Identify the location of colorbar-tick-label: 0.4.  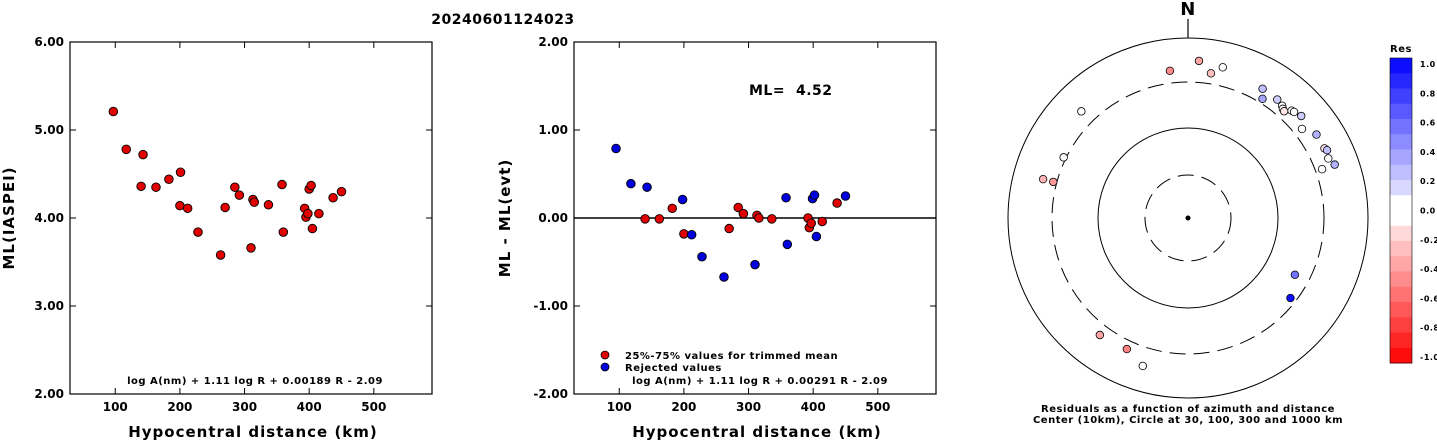
(1428, 152).